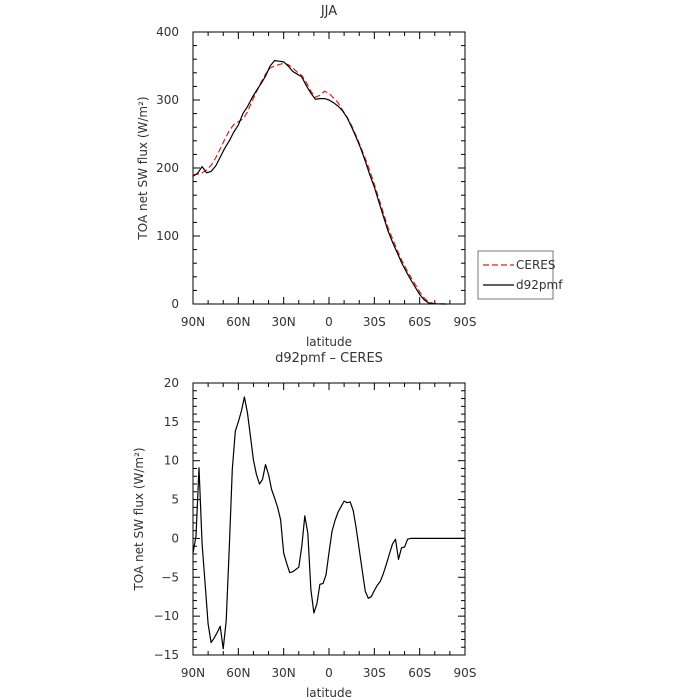  I want to click on y-tick-label: 10, so click(171, 461).